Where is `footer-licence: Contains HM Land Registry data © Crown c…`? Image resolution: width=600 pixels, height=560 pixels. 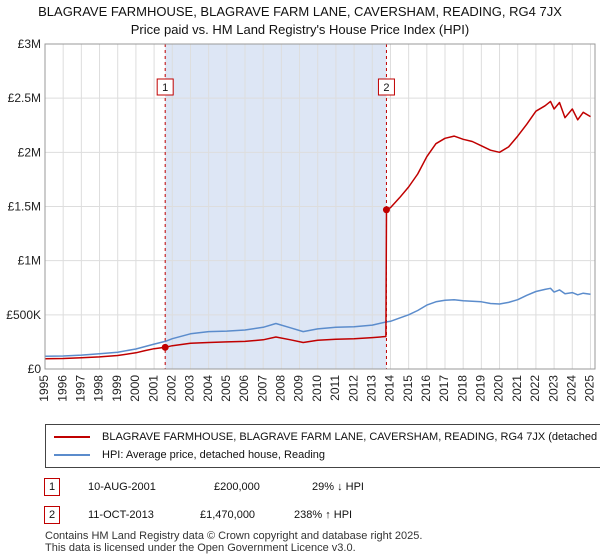 footer-licence: Contains HM Land Registry data © Crown c… is located at coordinates (233, 542).